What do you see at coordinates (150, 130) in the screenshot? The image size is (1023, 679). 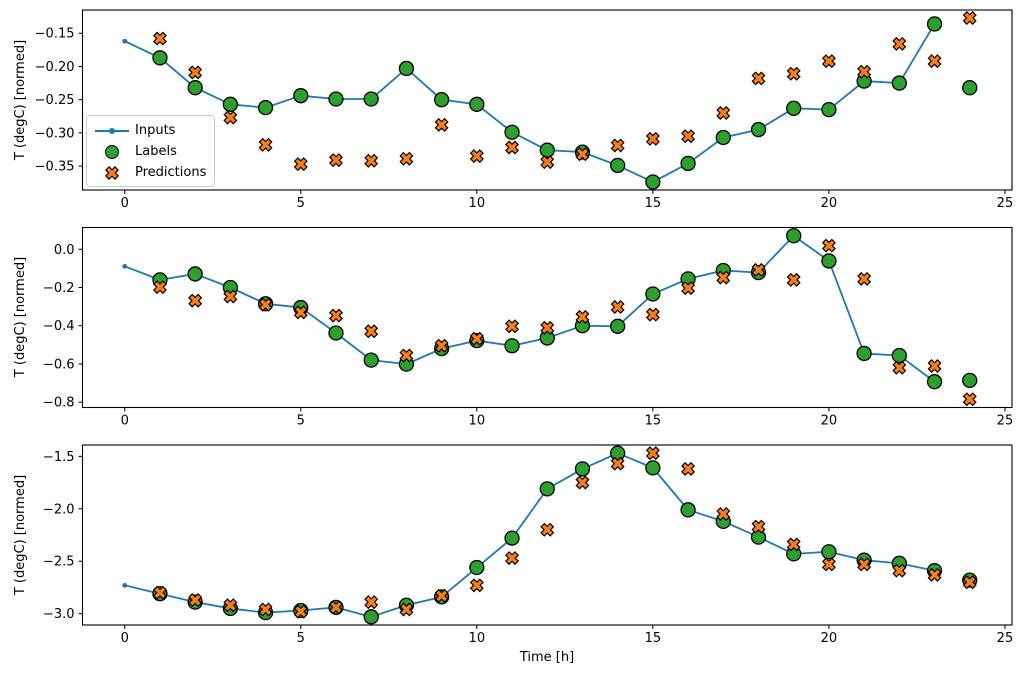 I see `legend-item-inputs: Inputs` at bounding box center [150, 130].